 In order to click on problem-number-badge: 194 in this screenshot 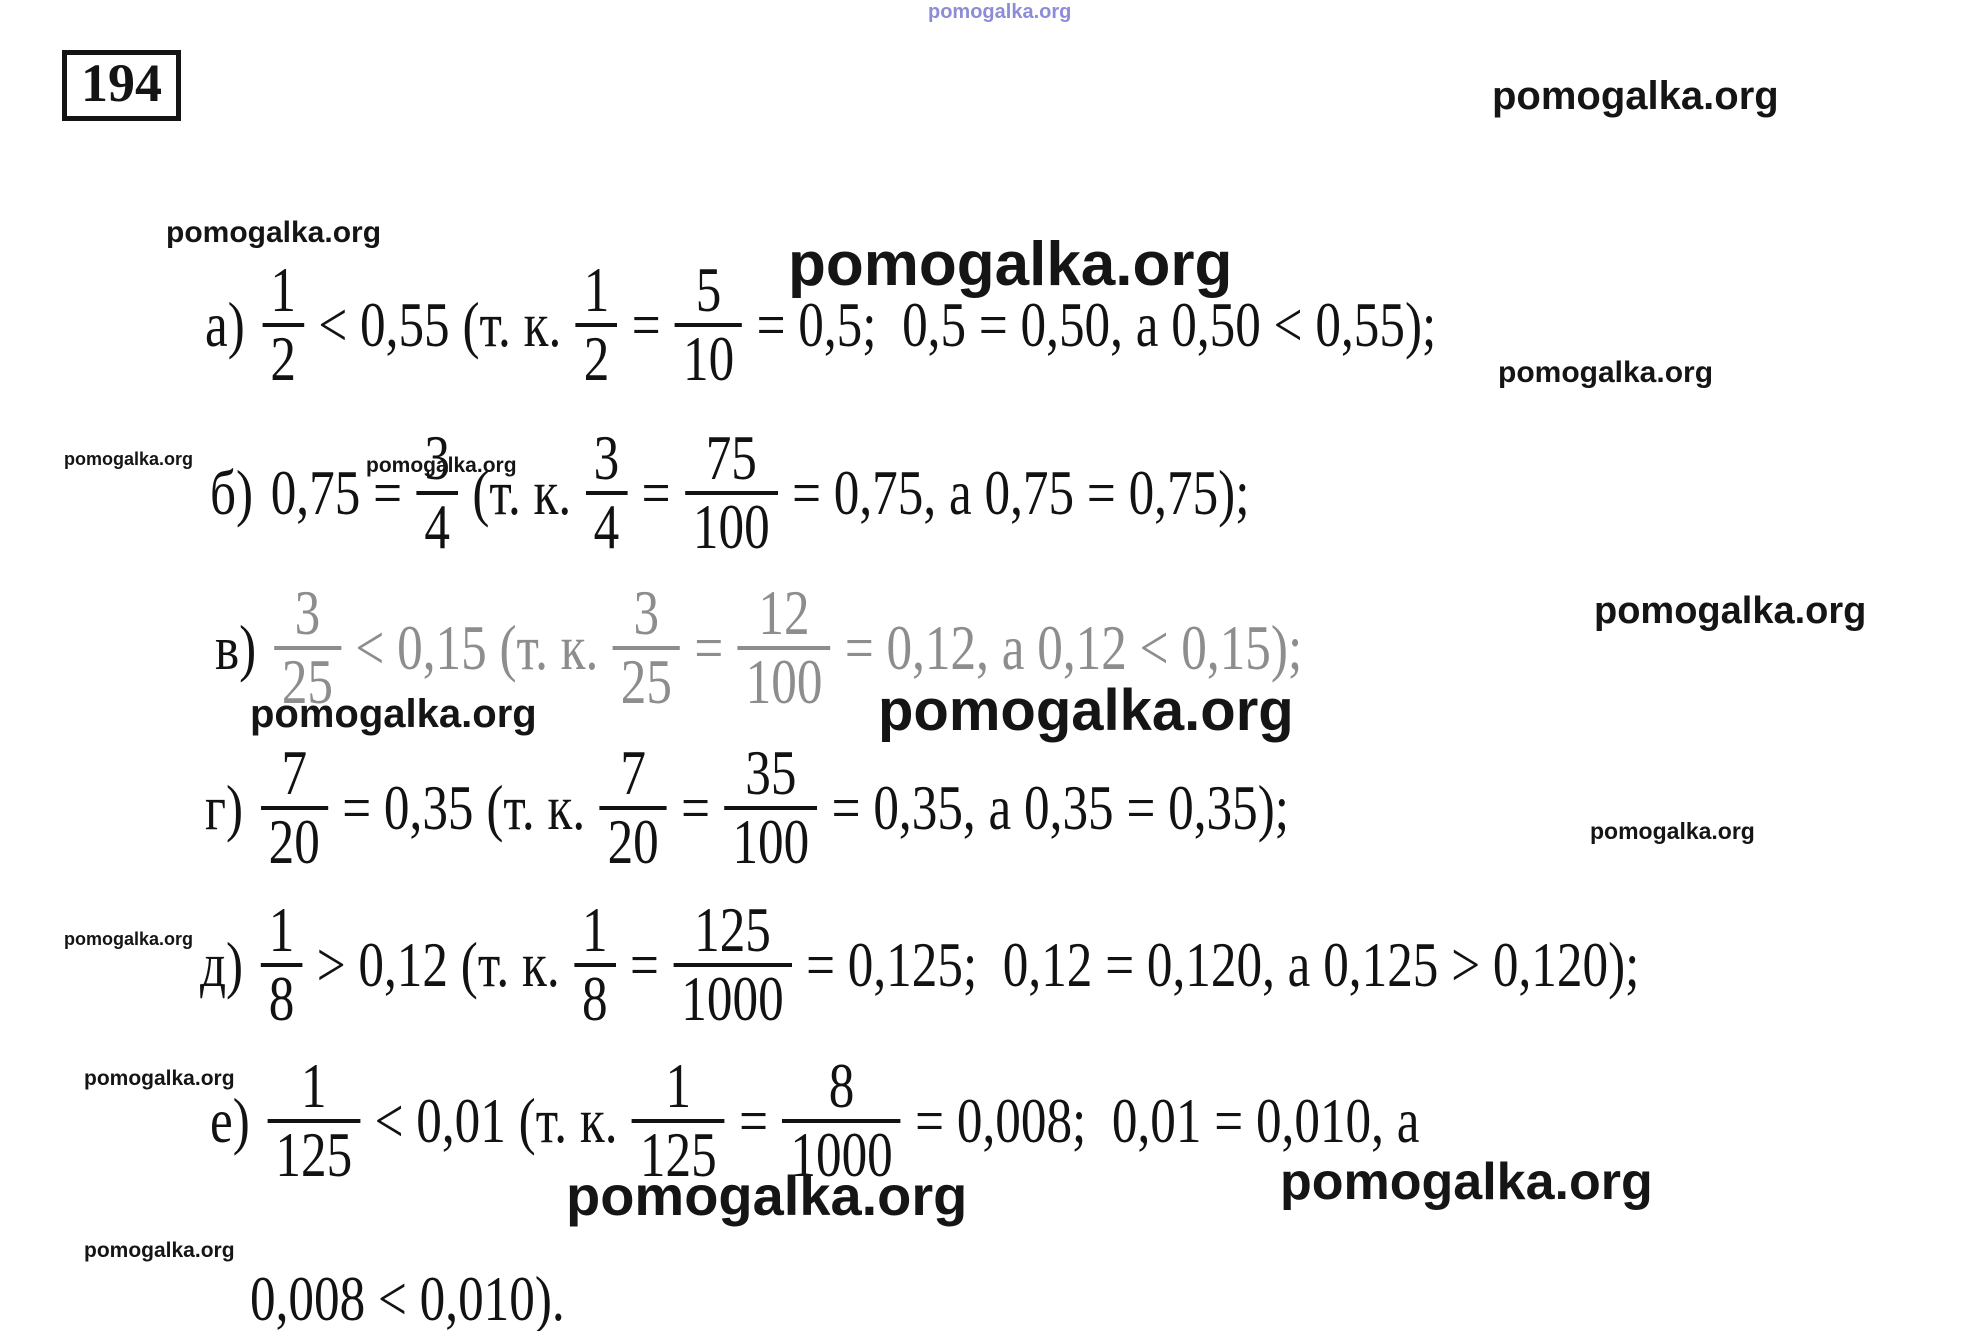, I will do `click(121, 85)`.